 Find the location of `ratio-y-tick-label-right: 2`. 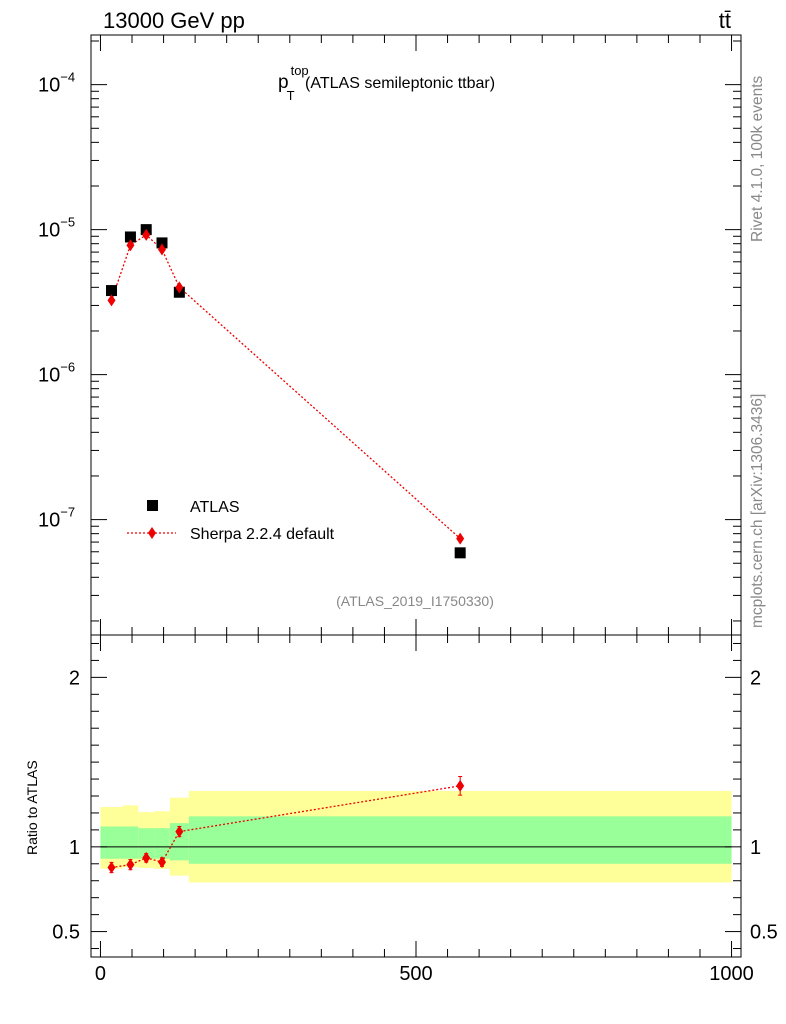

ratio-y-tick-label-right: 2 is located at coordinates (755, 678).